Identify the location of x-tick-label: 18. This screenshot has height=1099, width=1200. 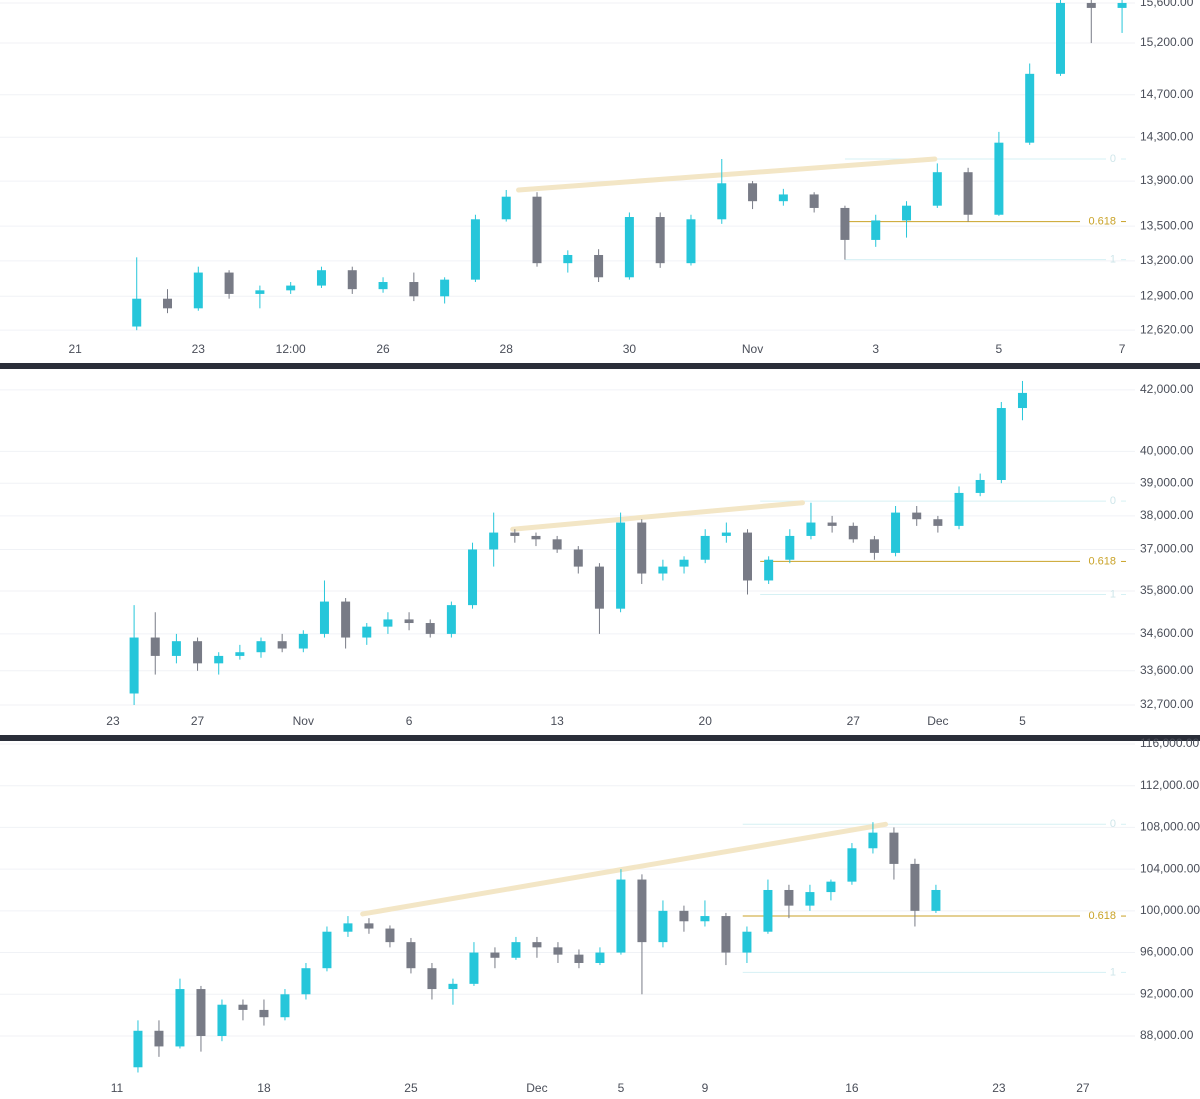
(264, 1088).